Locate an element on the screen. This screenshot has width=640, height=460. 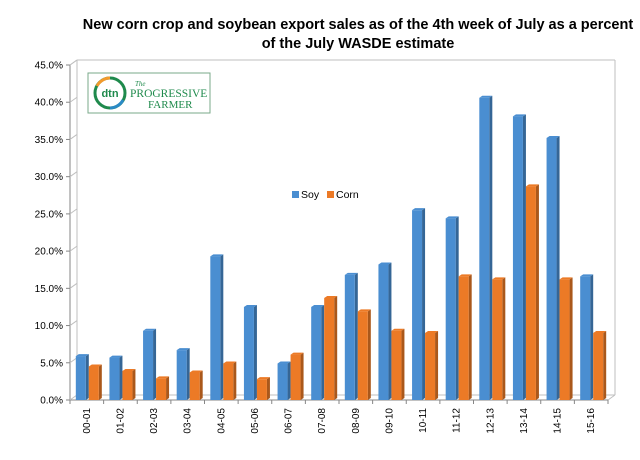
x-tick-label: 09-10 is located at coordinates (389, 421).